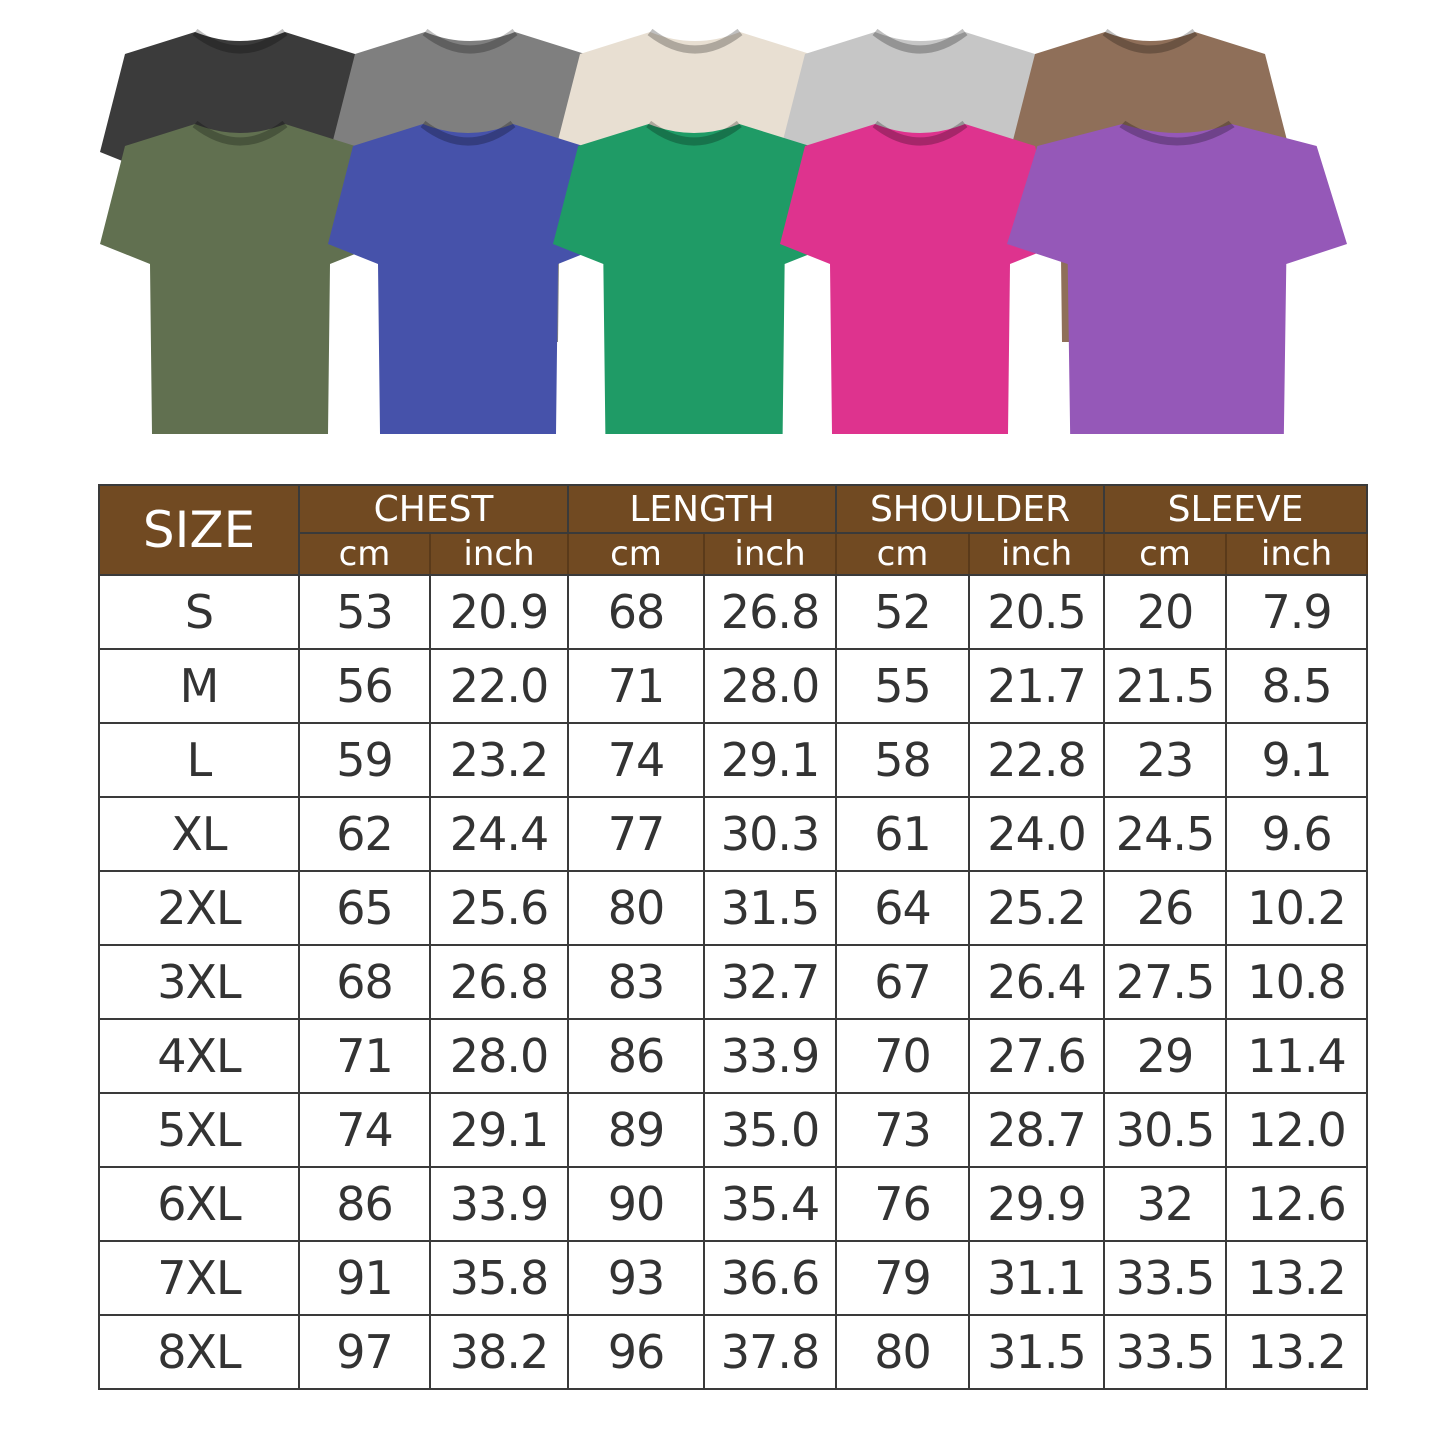  What do you see at coordinates (199, 908) in the screenshot?
I see `size-cell: 2XL` at bounding box center [199, 908].